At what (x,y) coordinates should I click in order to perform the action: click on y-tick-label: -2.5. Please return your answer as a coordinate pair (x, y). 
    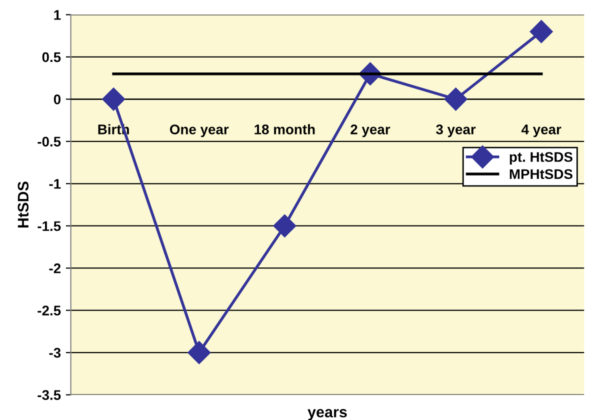
    Looking at the image, I should click on (49, 311).